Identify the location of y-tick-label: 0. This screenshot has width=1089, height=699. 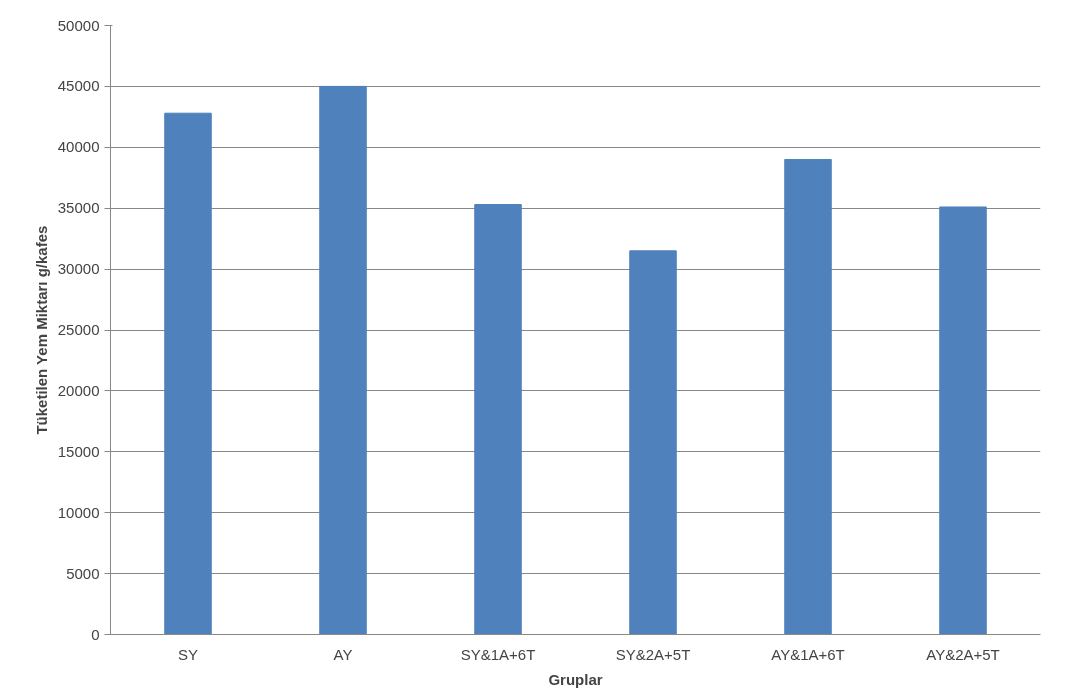
(95, 634).